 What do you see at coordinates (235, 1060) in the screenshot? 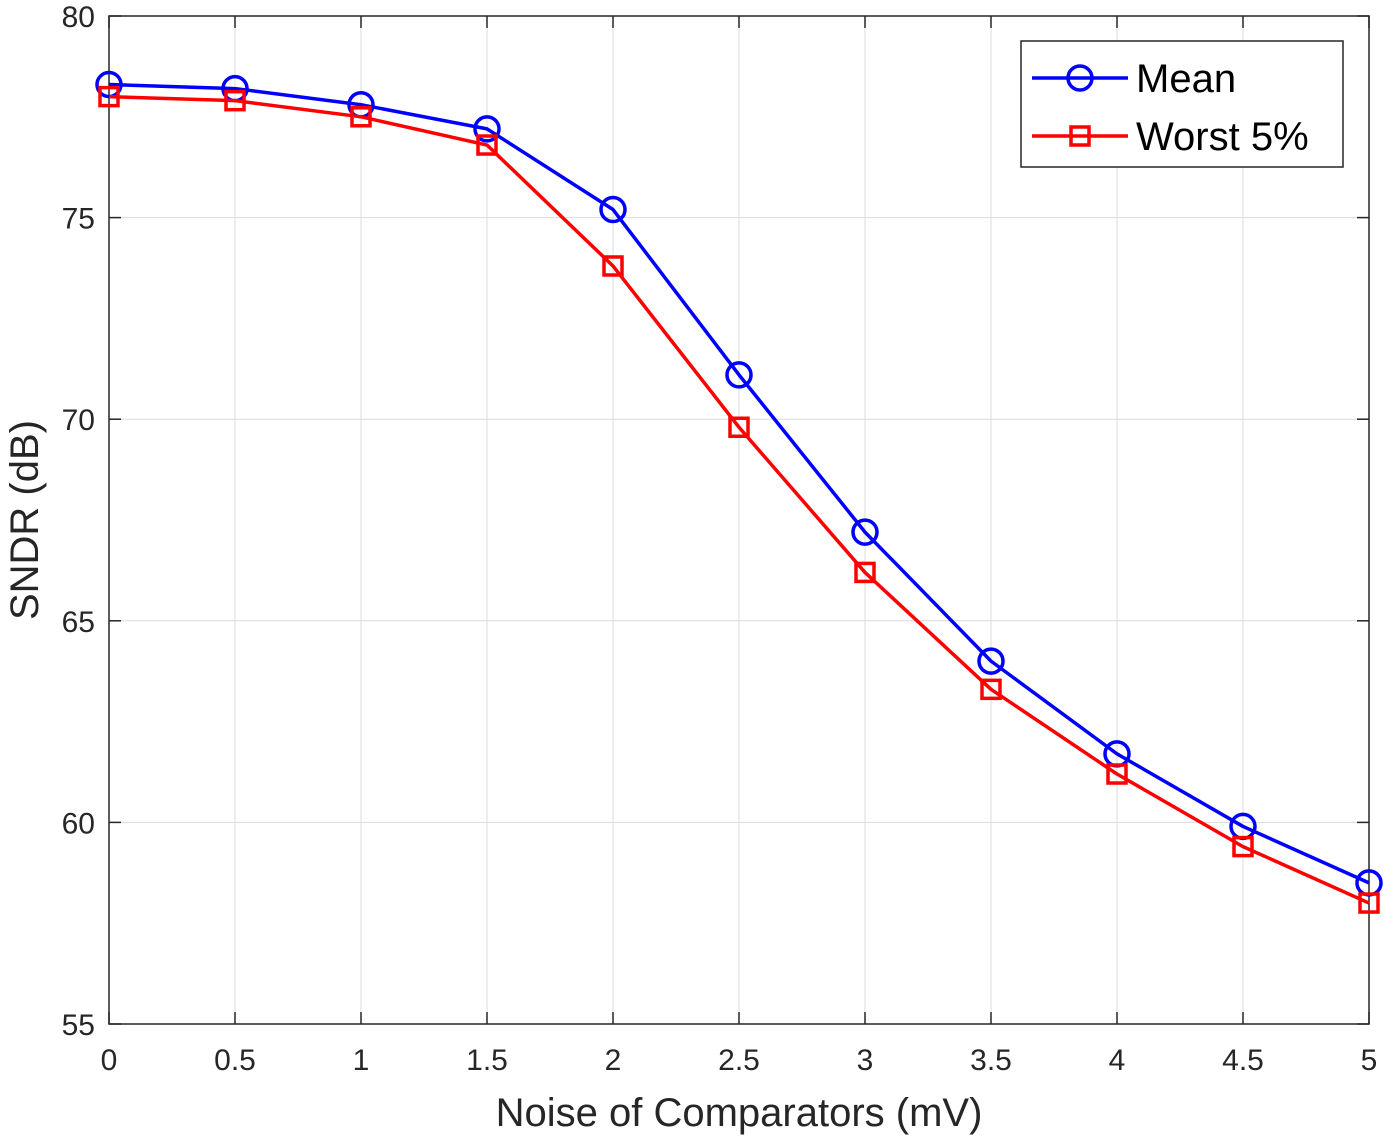
I see `x-tick-label: 0.5` at bounding box center [235, 1060].